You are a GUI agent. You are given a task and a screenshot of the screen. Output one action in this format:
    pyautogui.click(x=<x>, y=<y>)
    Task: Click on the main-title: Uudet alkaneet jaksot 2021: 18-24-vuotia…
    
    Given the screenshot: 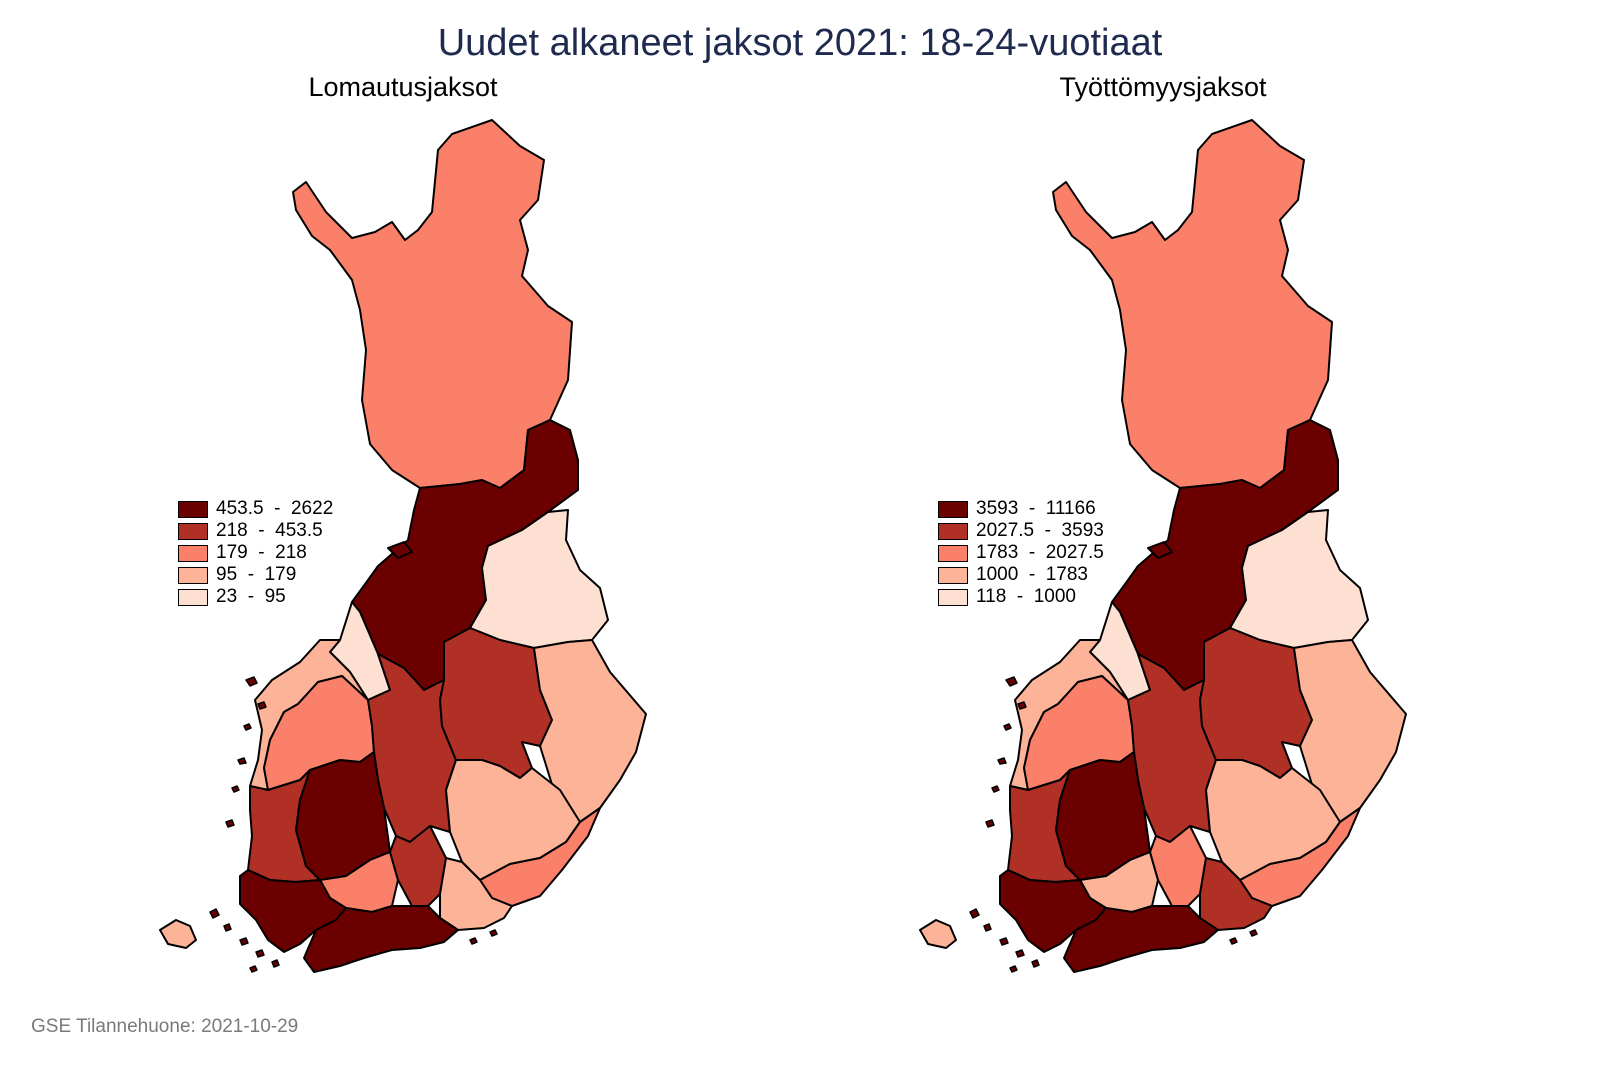 What is the action you would take?
    pyautogui.click(x=800, y=43)
    